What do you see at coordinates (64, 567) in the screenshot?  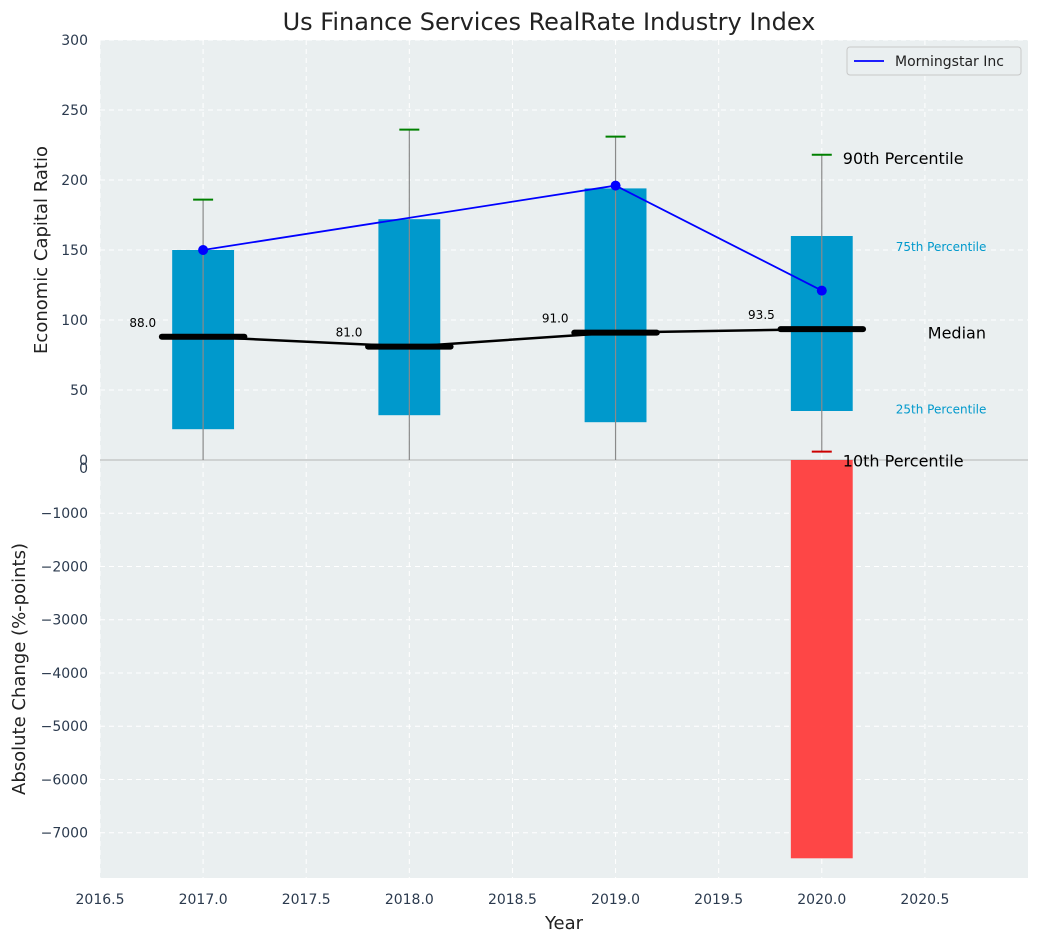 I see `bottom-y-tick-label: −2000` at bounding box center [64, 567].